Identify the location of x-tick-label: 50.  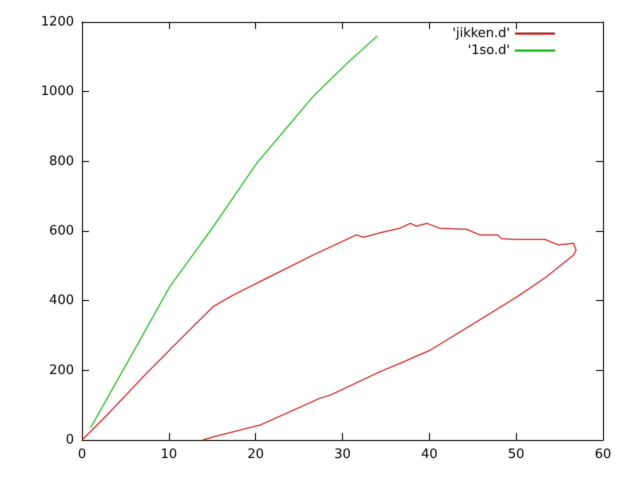
(516, 454).